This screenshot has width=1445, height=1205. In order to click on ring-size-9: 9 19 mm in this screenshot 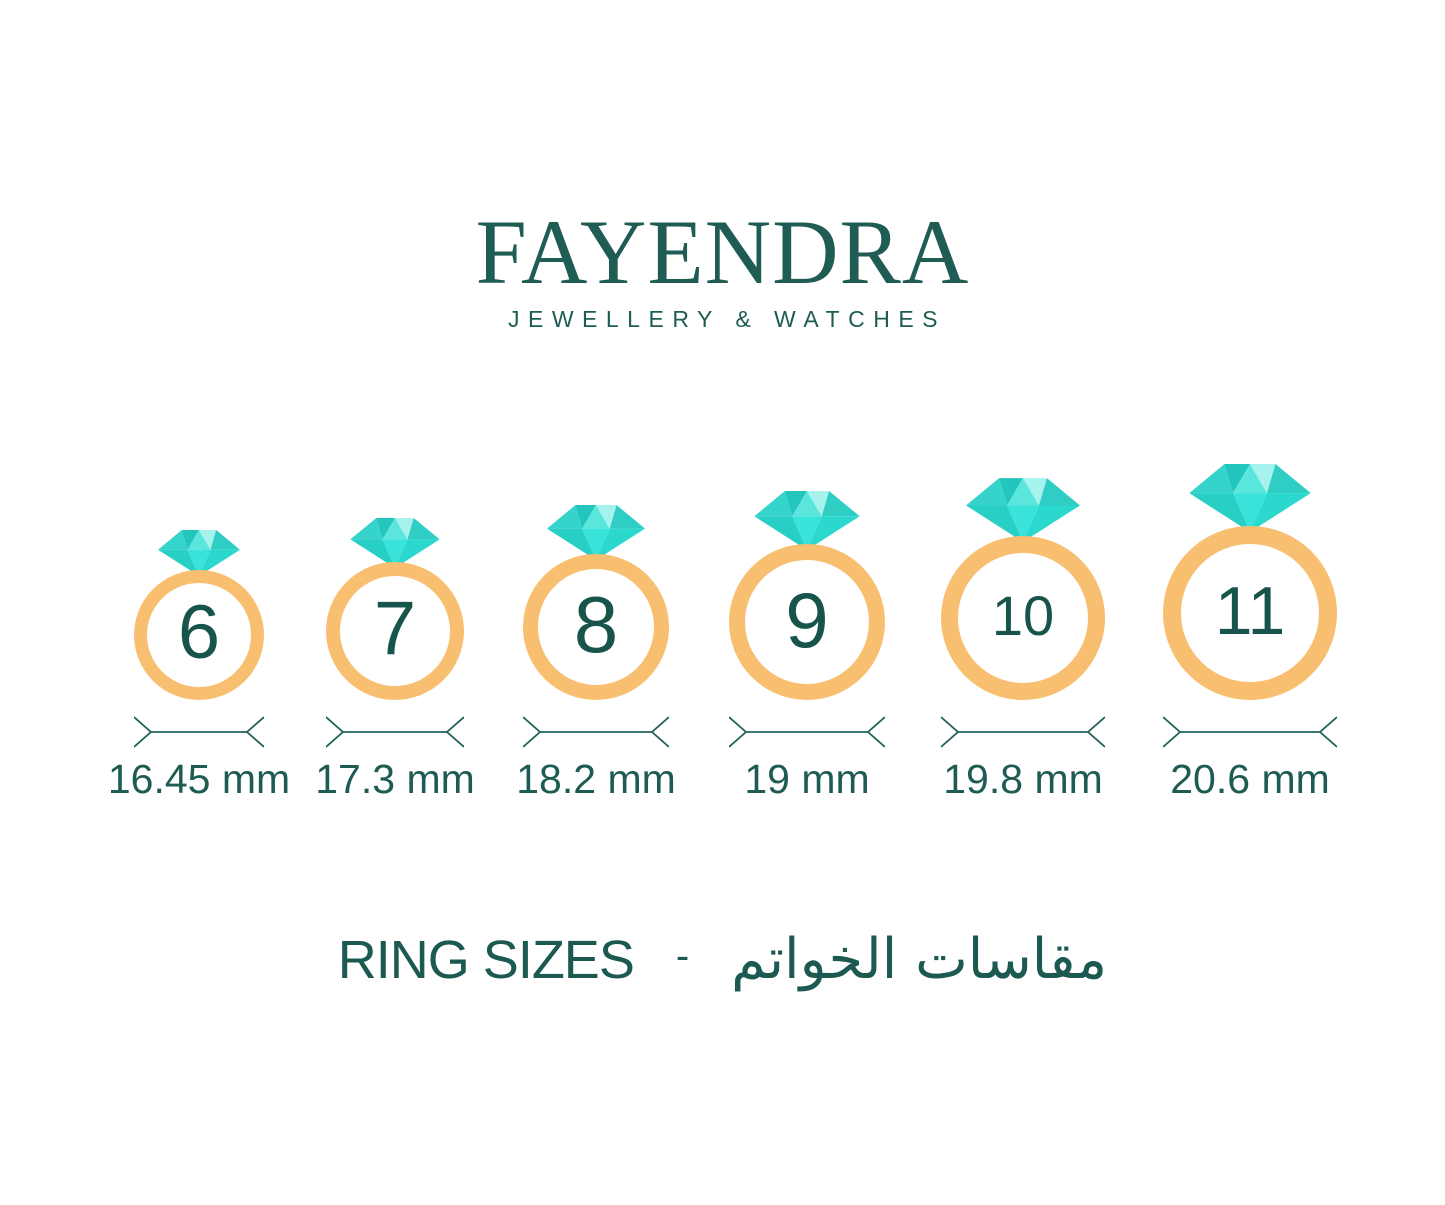, I will do `click(807, 630)`.